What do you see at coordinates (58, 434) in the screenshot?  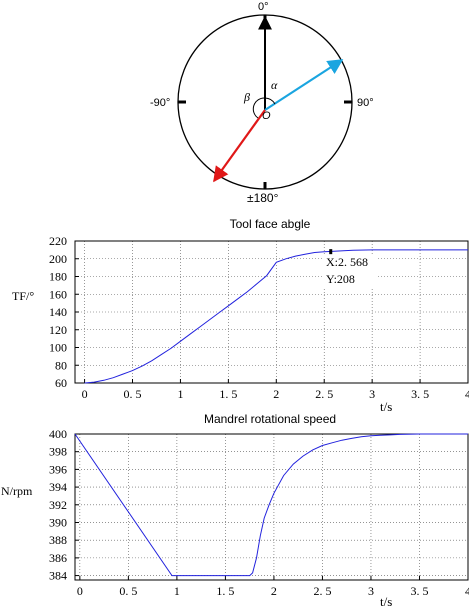 I see `y-tick-label: 400` at bounding box center [58, 434].